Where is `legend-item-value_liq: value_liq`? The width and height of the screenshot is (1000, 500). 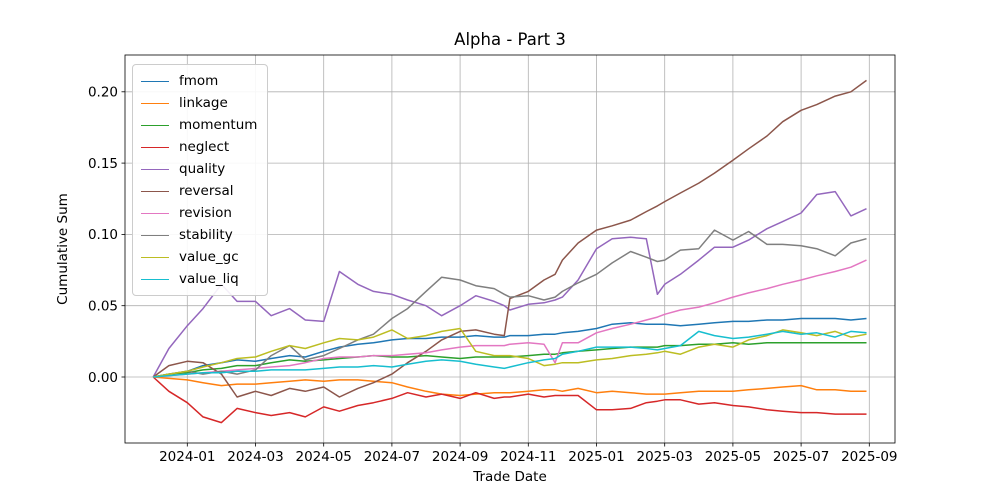
legend-item-value_liq: value_liq is located at coordinates (199, 279).